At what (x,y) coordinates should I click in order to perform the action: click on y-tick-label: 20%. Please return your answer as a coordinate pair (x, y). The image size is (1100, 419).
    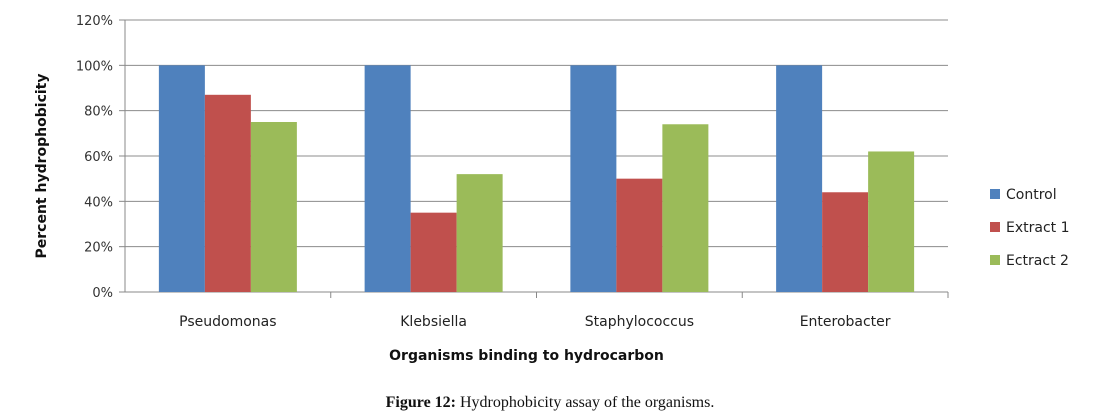
    Looking at the image, I should click on (98, 248).